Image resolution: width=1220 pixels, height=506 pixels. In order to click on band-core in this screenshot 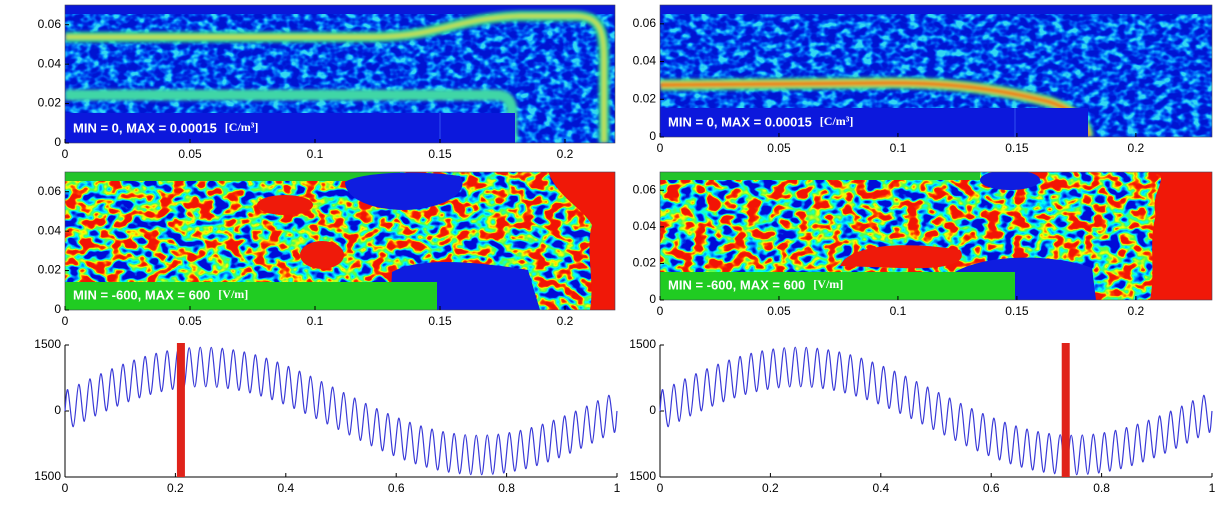, I will do `click(335, 78)`.